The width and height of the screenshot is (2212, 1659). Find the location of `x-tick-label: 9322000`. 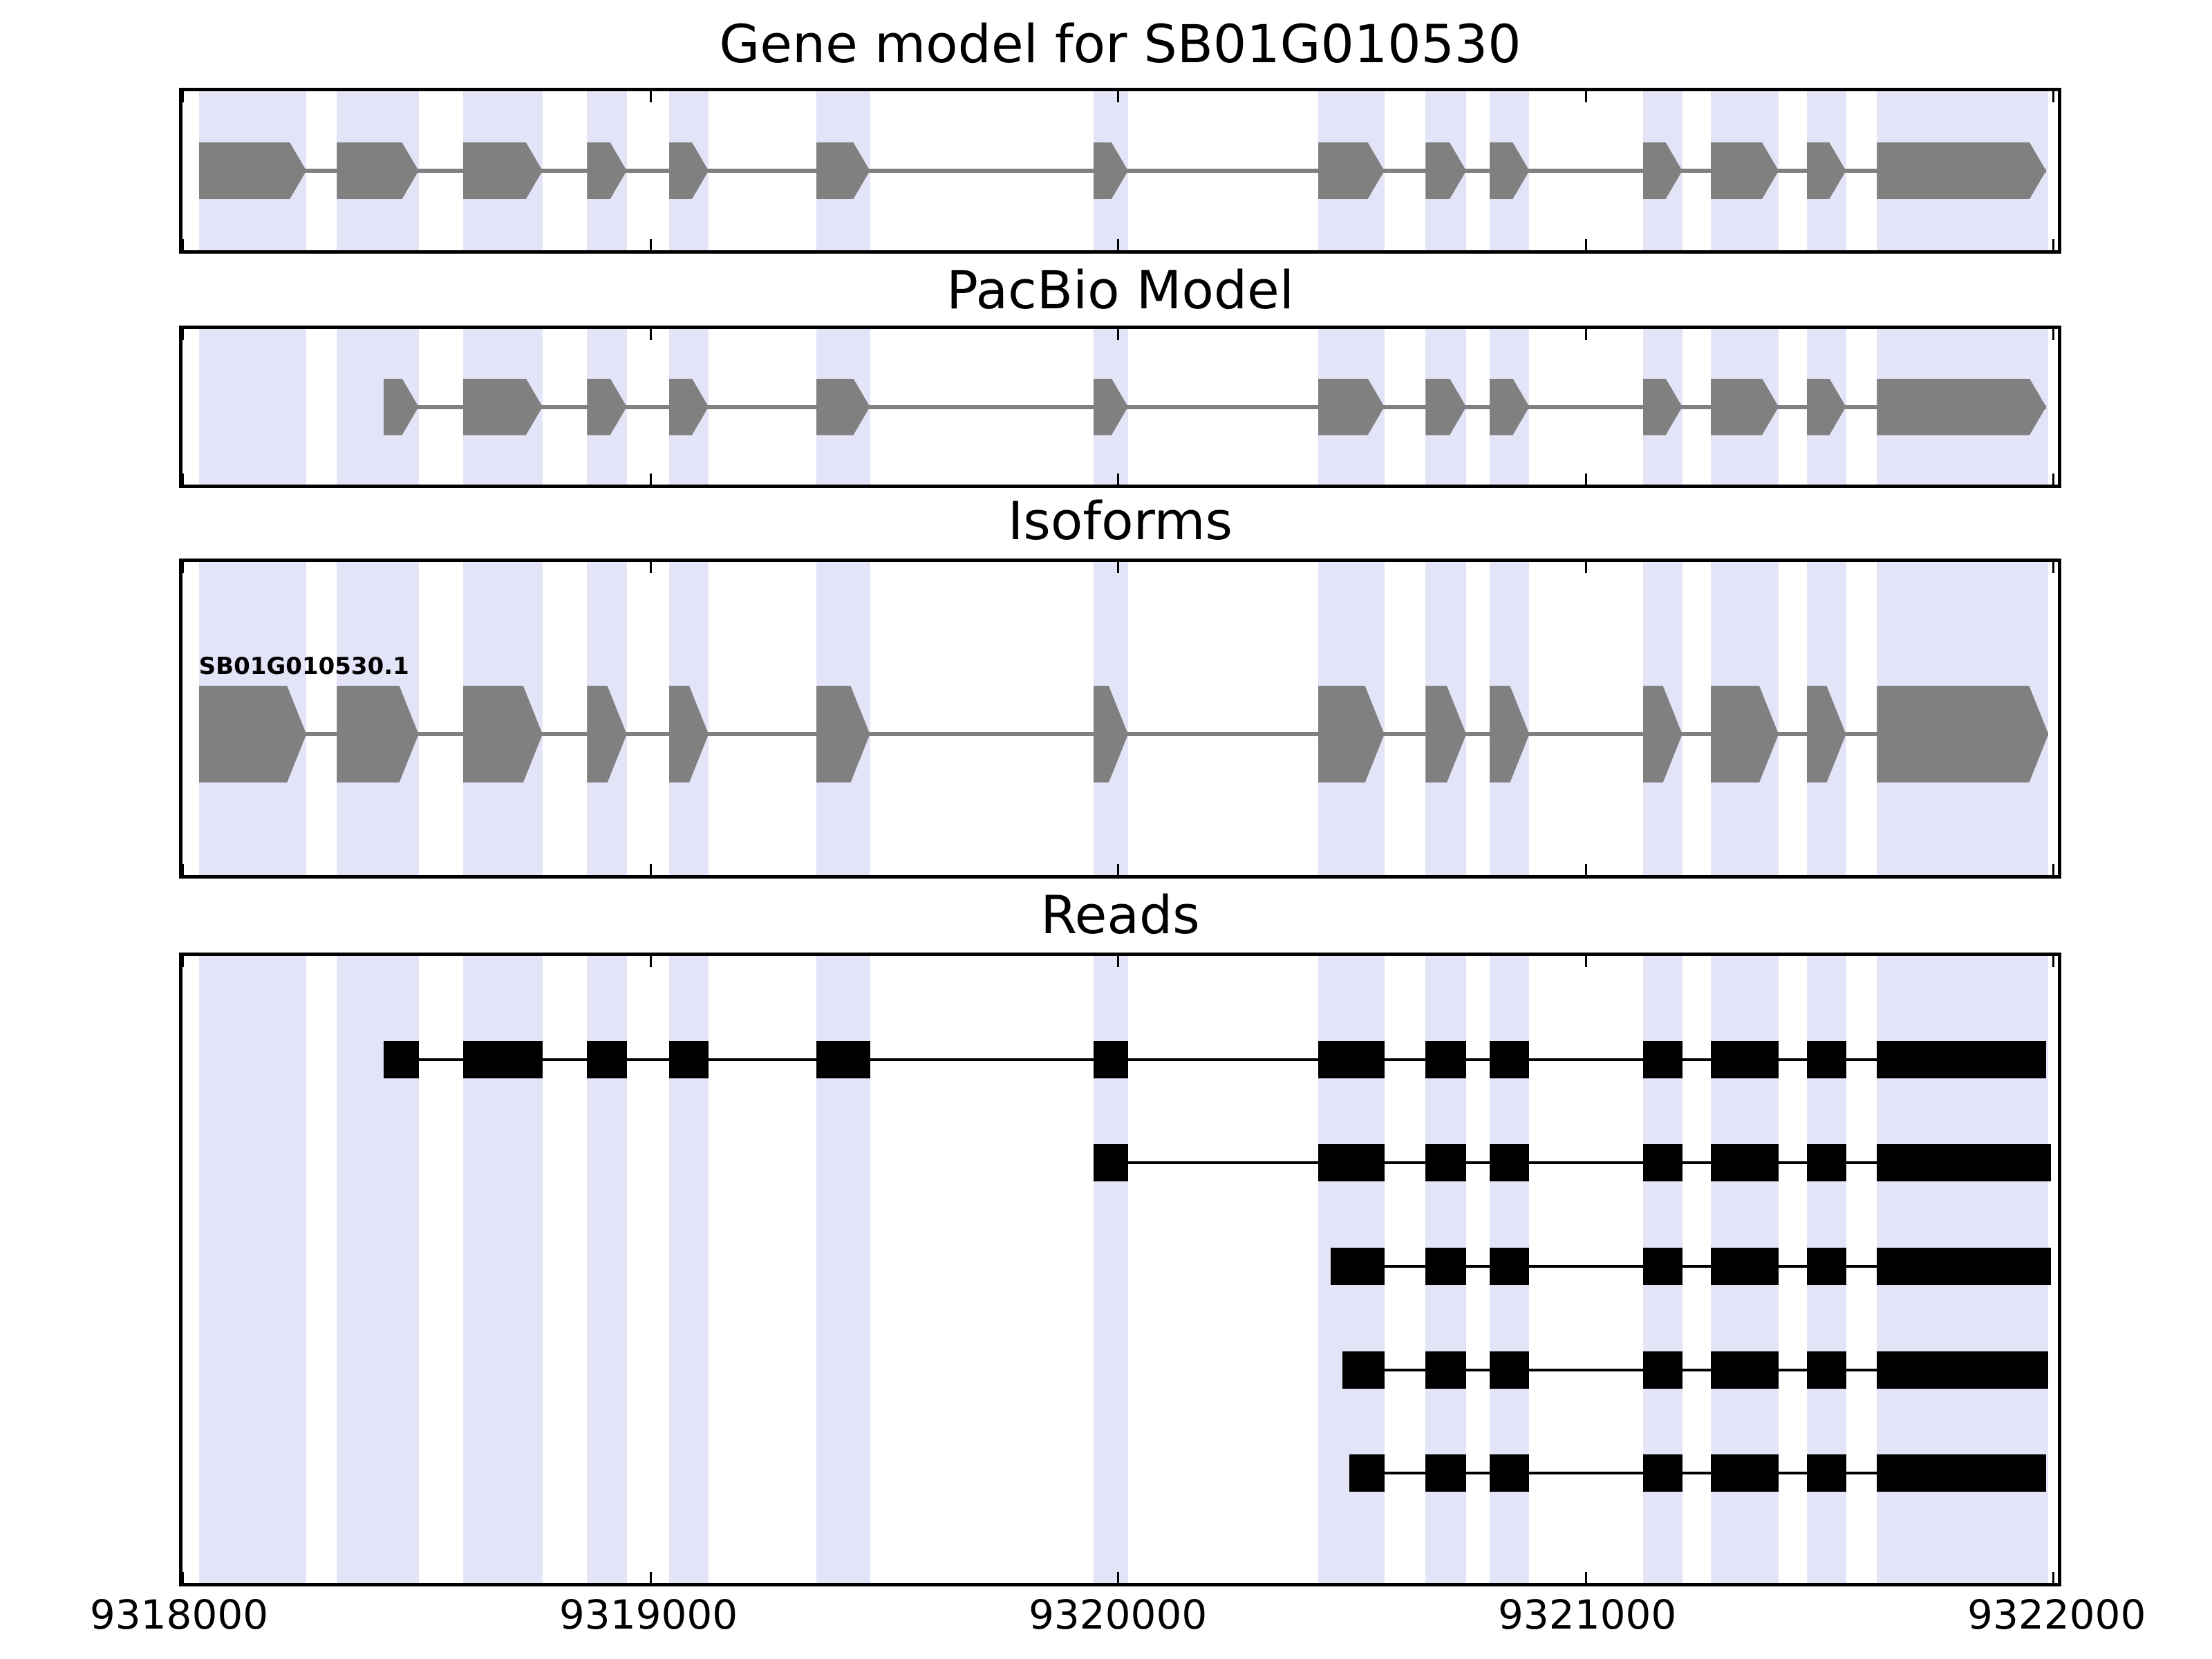

x-tick-label: 9322000 is located at coordinates (2056, 1614).